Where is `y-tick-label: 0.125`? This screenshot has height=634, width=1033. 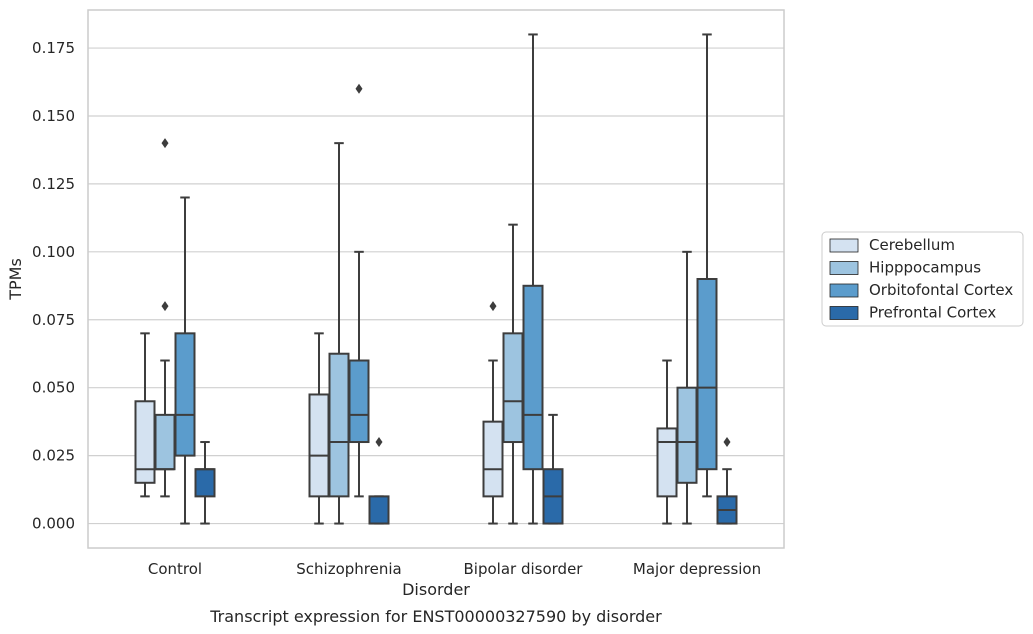 y-tick-label: 0.125 is located at coordinates (53, 184).